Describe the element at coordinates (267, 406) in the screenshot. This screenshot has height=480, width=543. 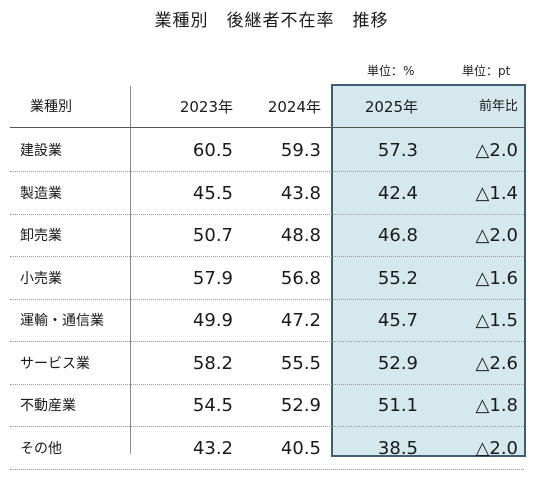
I see `table-row: 不動産業 54.5 52.9 51.1 △1.8` at that location.